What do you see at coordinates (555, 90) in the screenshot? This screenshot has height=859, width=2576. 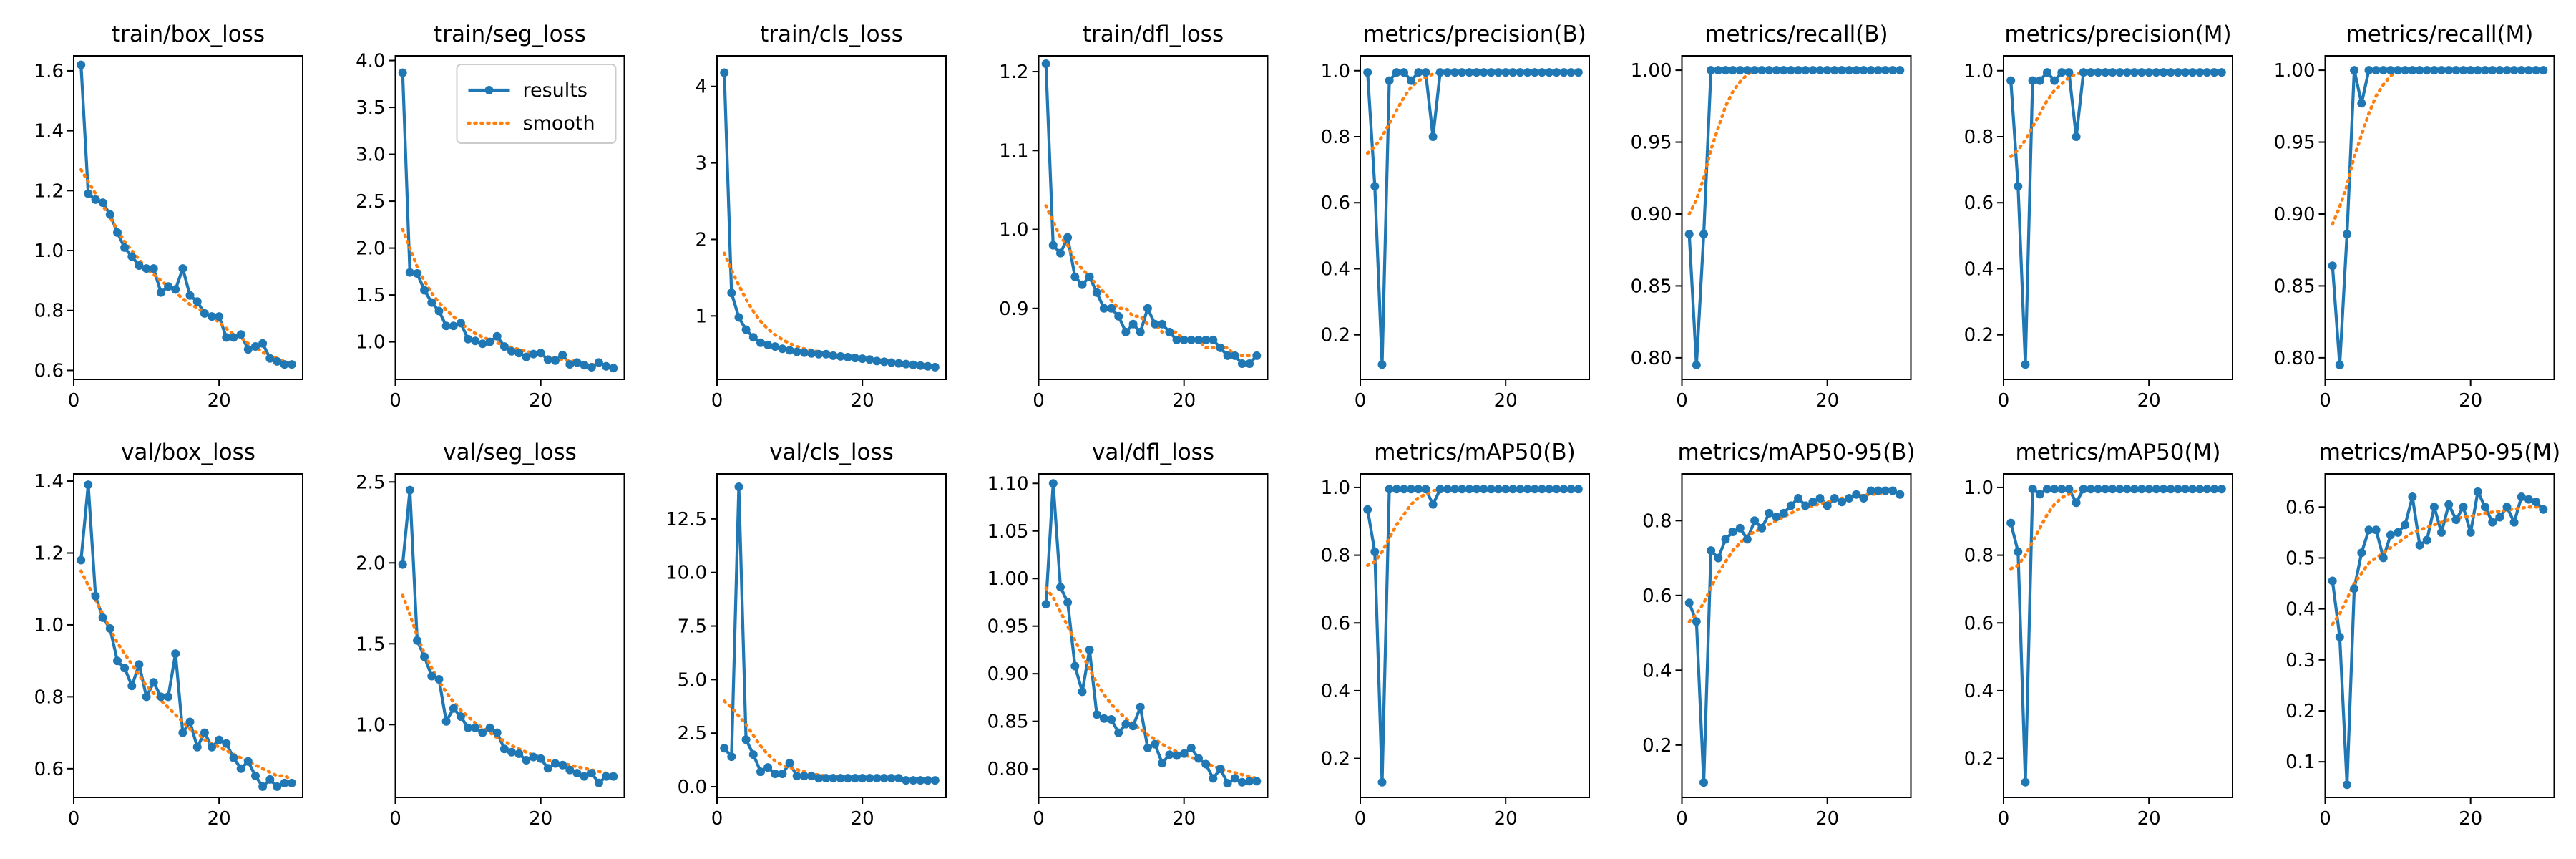 I see `legend-results-label: results` at bounding box center [555, 90].